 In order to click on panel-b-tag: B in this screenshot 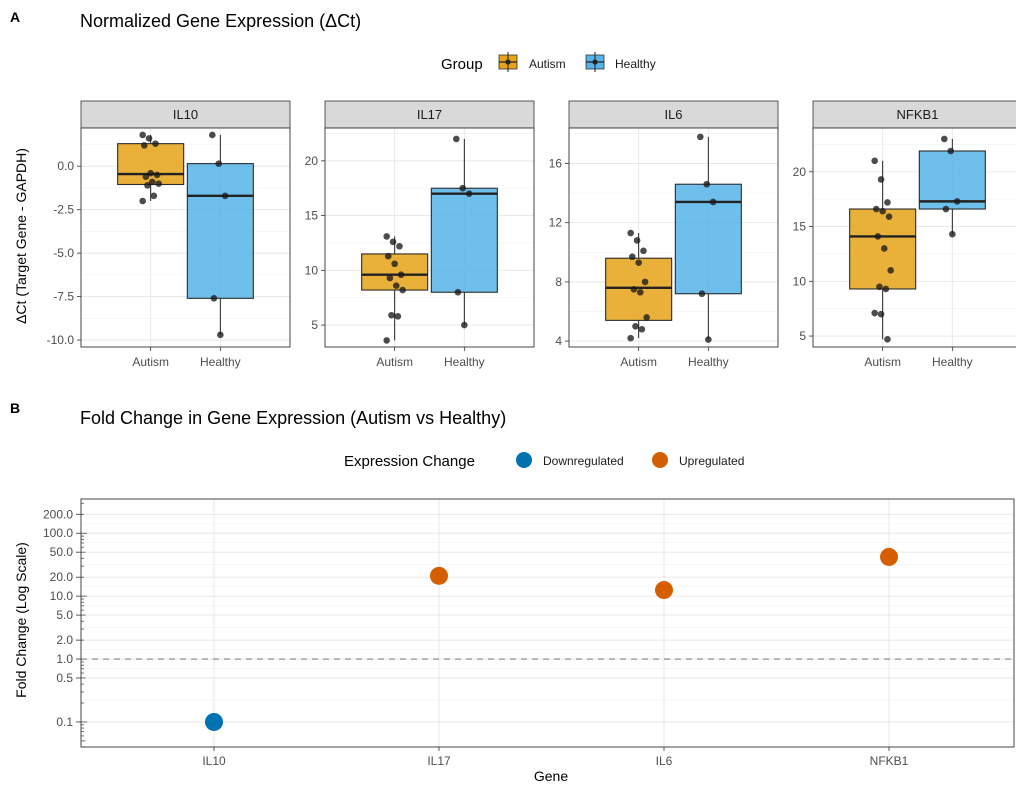, I will do `click(15, 408)`.